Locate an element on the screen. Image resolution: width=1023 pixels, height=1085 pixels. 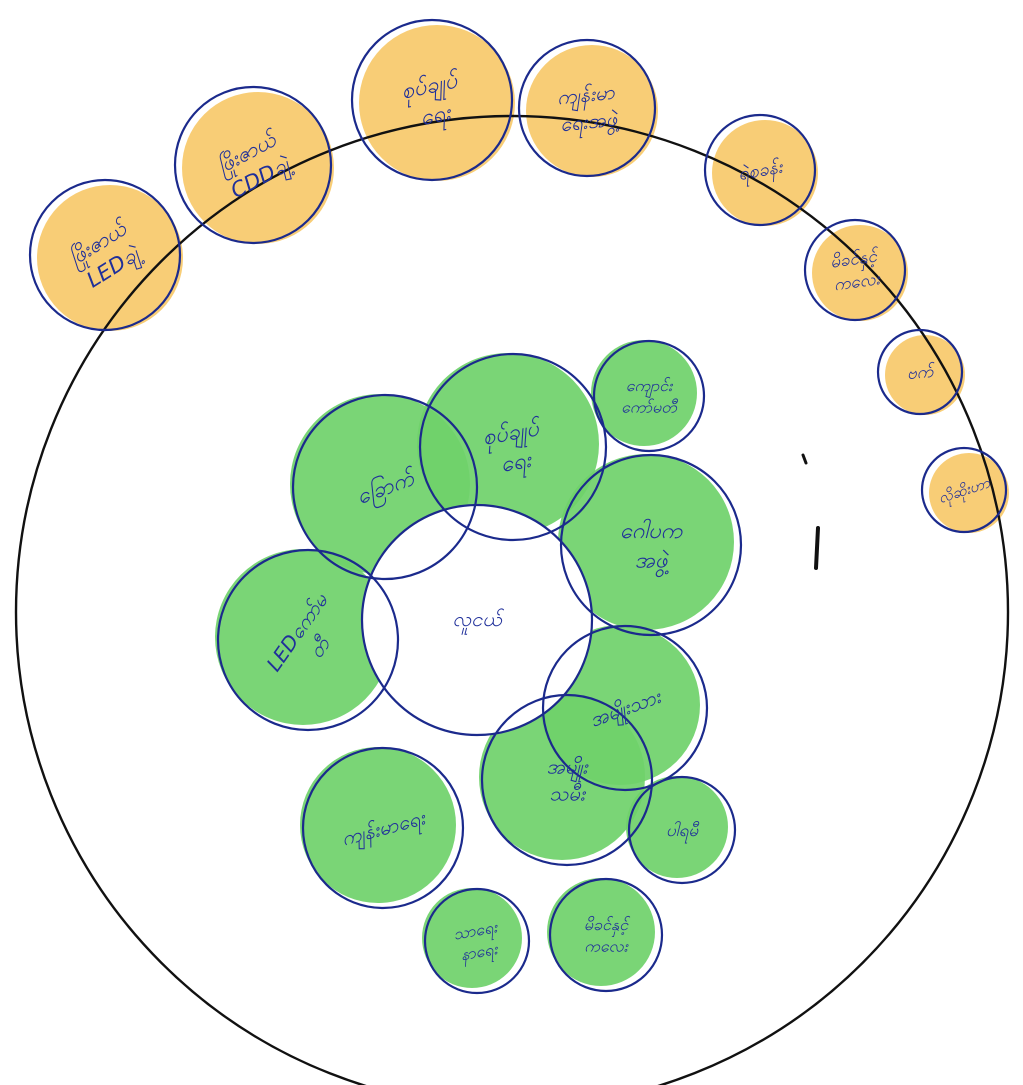
center-fill is located at coordinates (477, 620).